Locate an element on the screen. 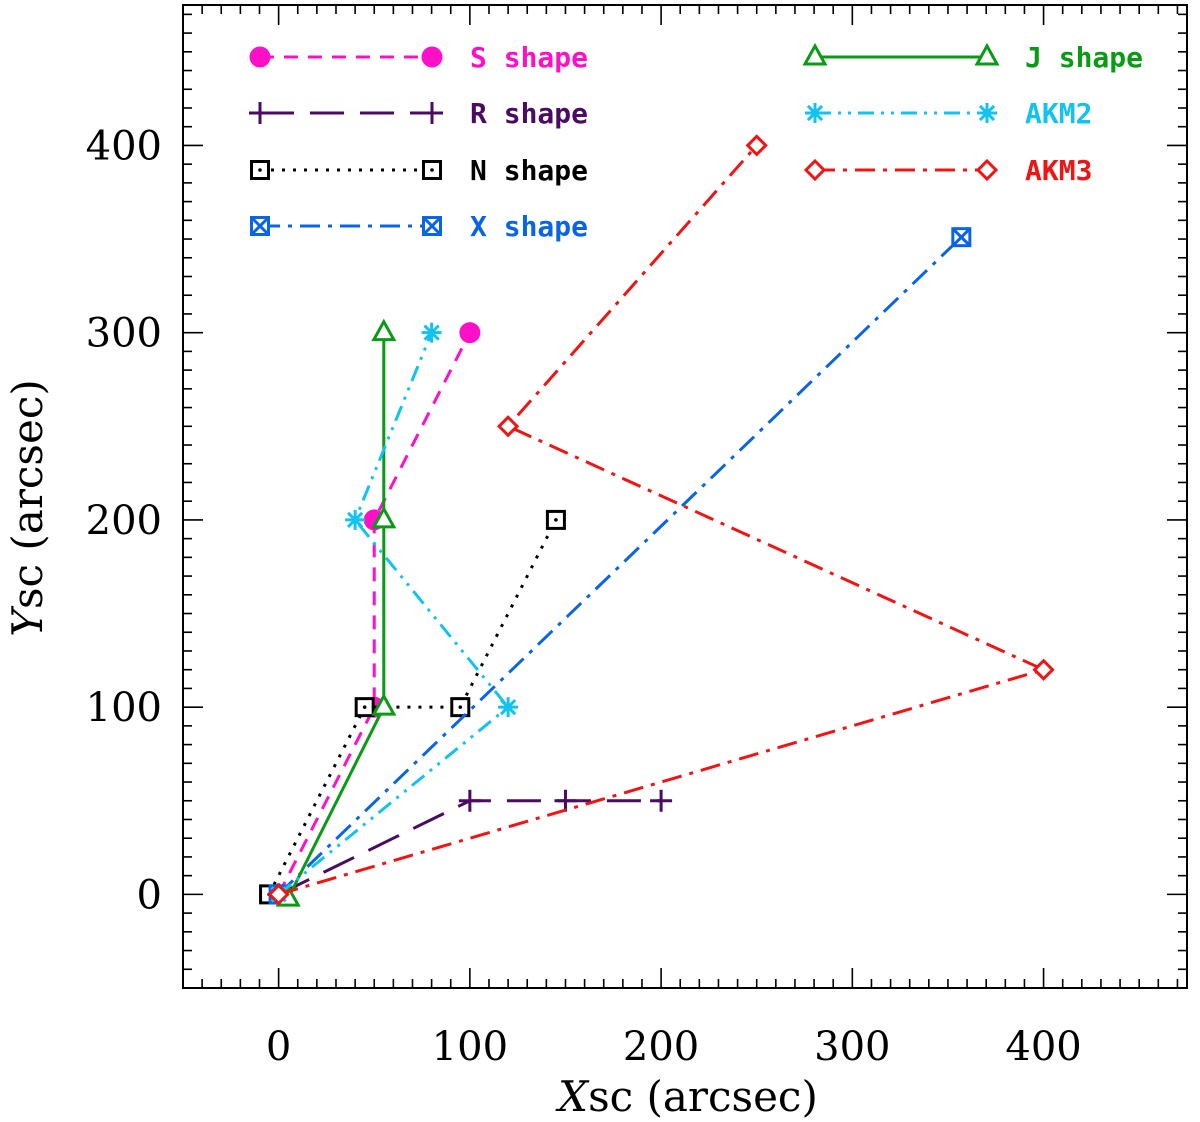 The width and height of the screenshot is (1200, 1122). series-r-shape is located at coordinates (470, 847).